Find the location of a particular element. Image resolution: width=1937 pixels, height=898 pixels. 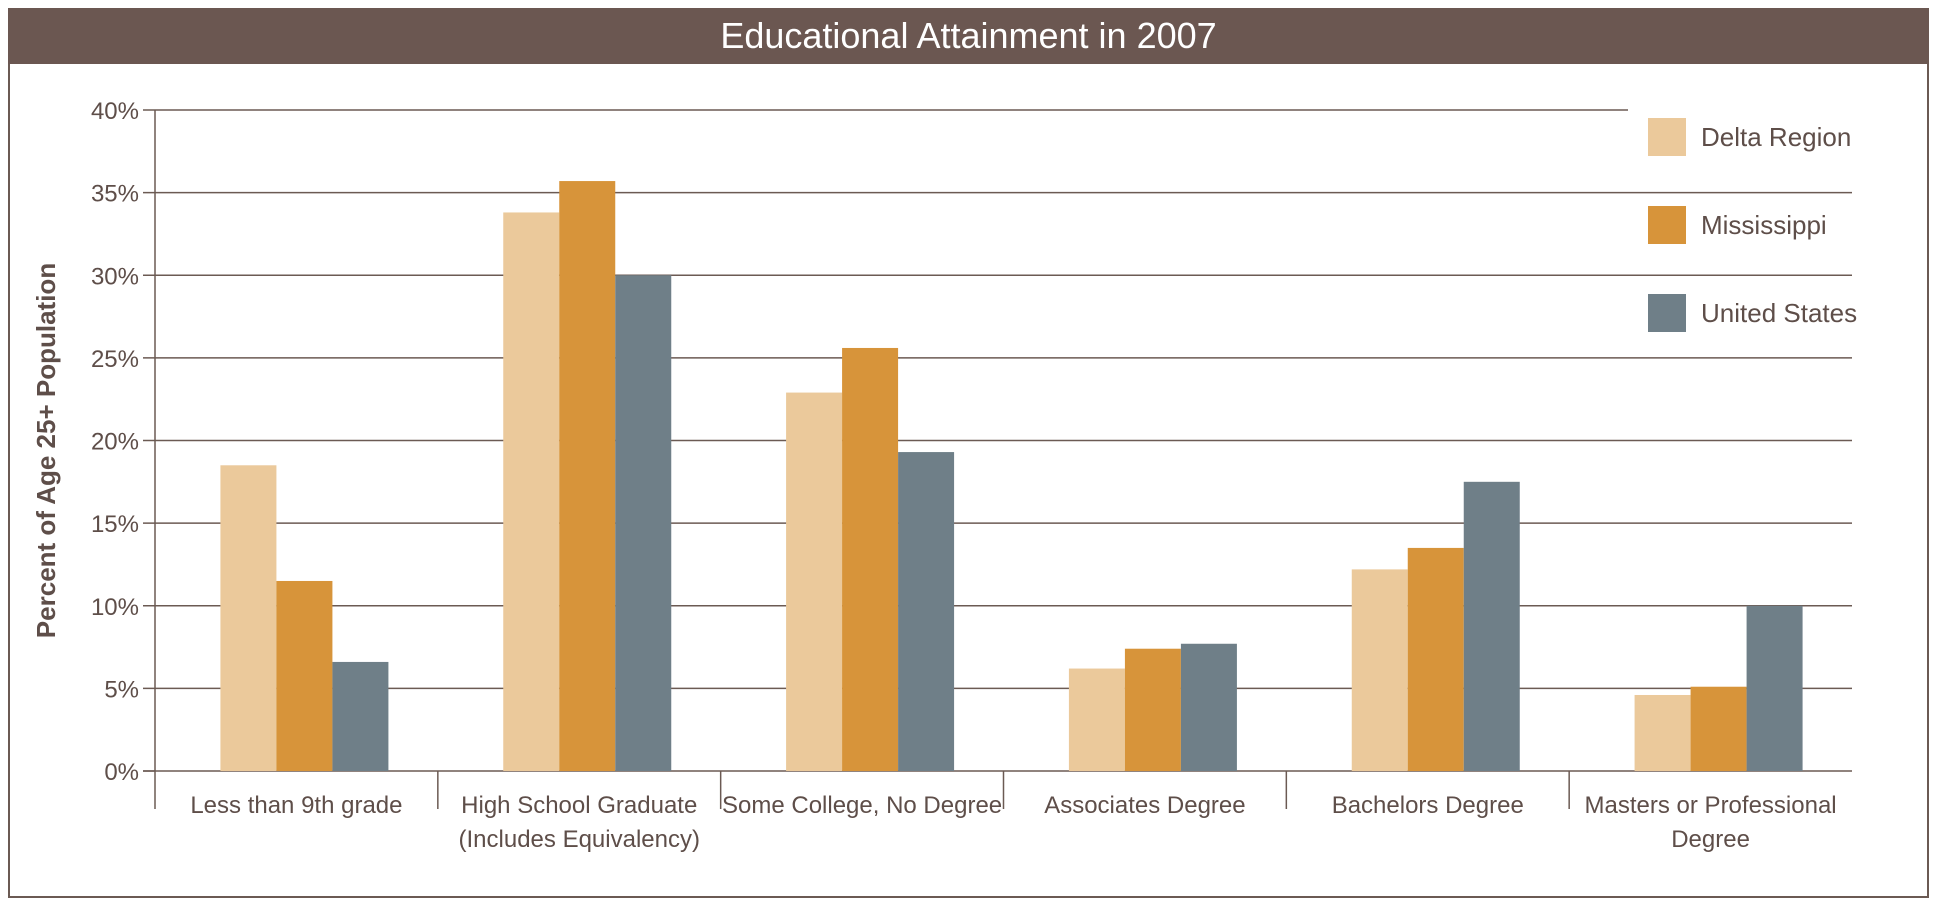

x-category-label: Some College, No Degree is located at coordinates (862, 805).